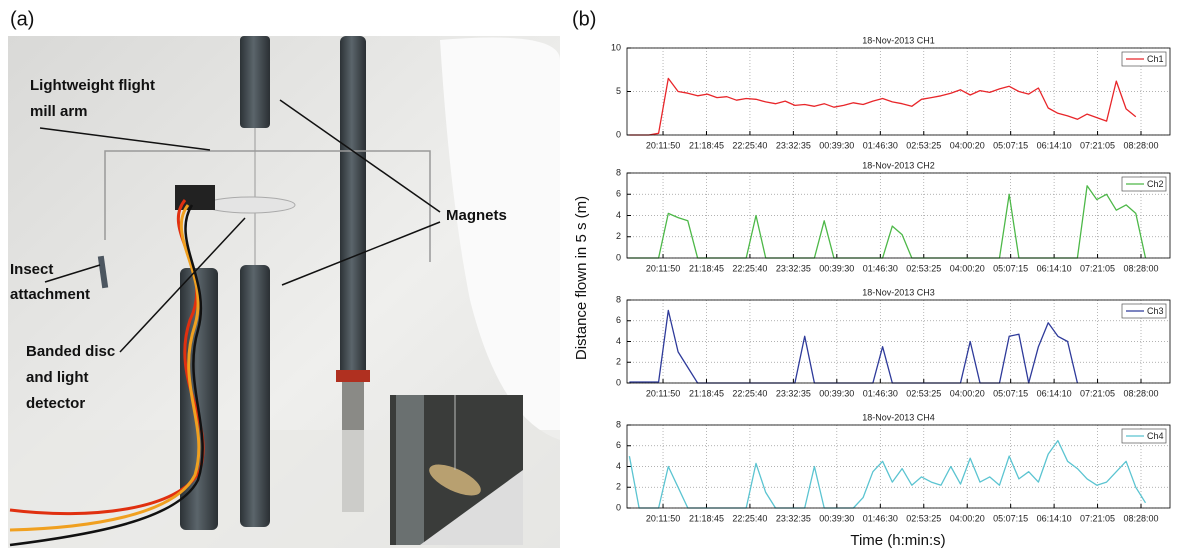 Image resolution: width=1198 pixels, height=557 pixels. What do you see at coordinates (55, 403) in the screenshot?
I see `annotation: detector` at bounding box center [55, 403].